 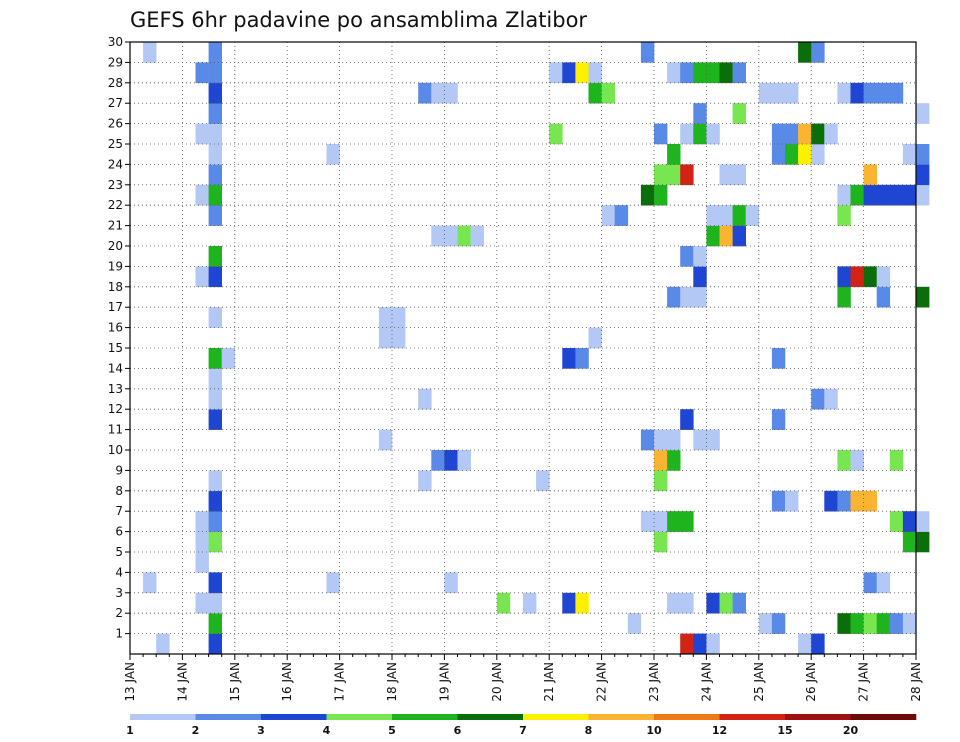 What do you see at coordinates (811, 682) in the screenshot?
I see `x-tick-label: 26 JAN` at bounding box center [811, 682].